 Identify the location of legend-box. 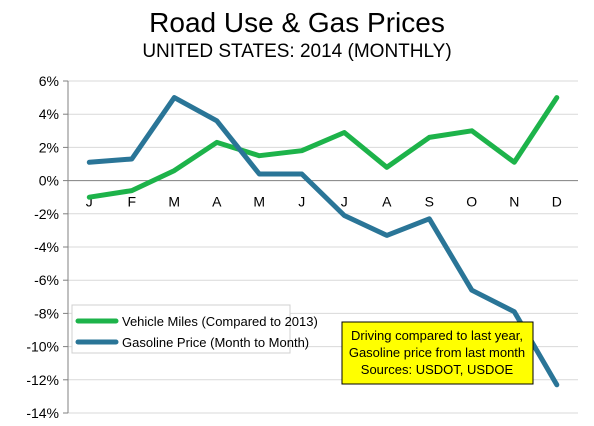
(181, 329).